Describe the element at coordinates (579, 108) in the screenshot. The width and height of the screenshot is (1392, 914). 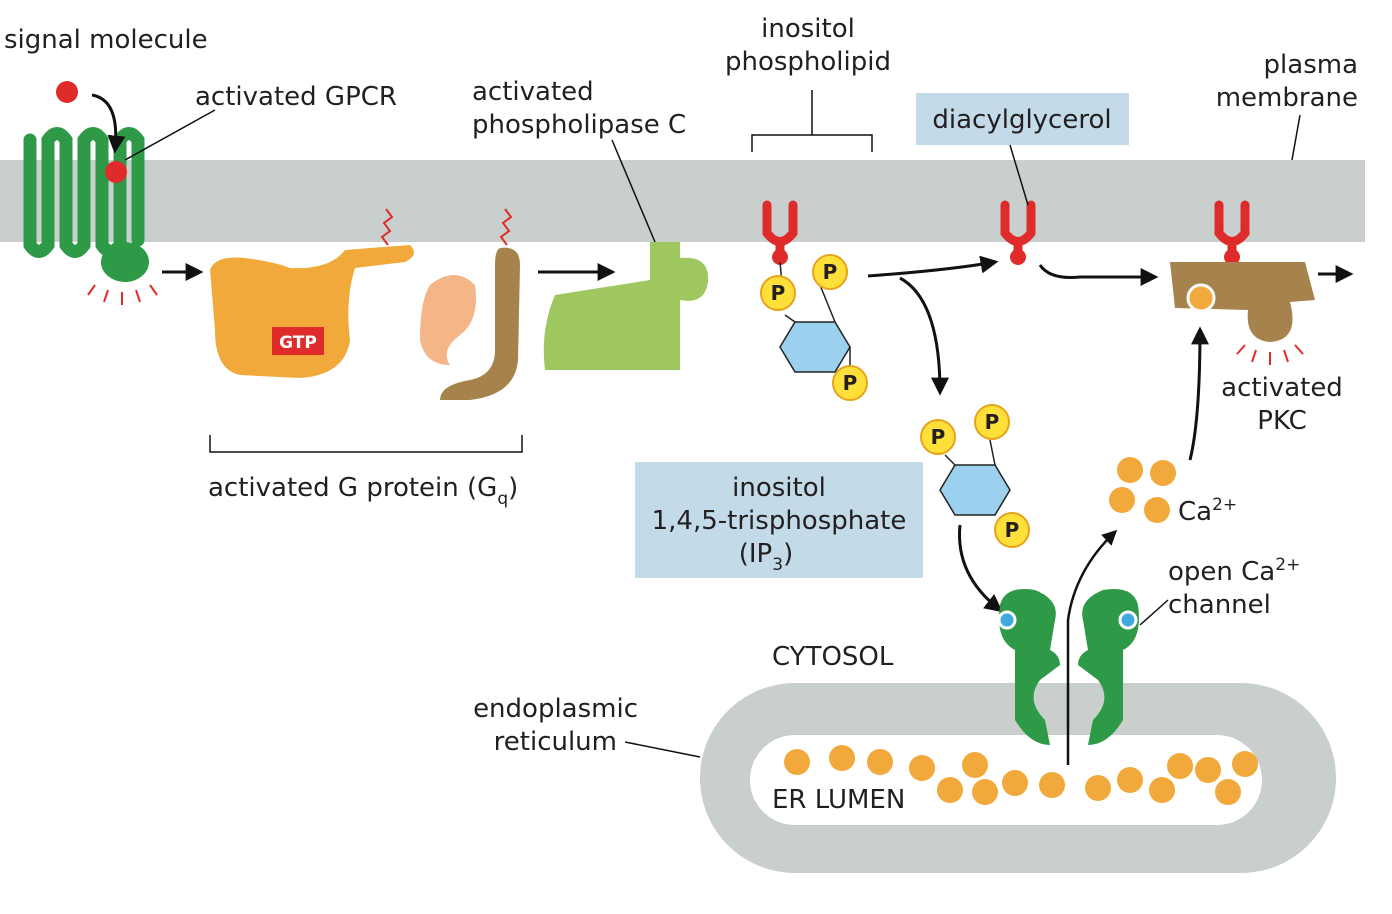
I see `label: activated phospholipase C` at that location.